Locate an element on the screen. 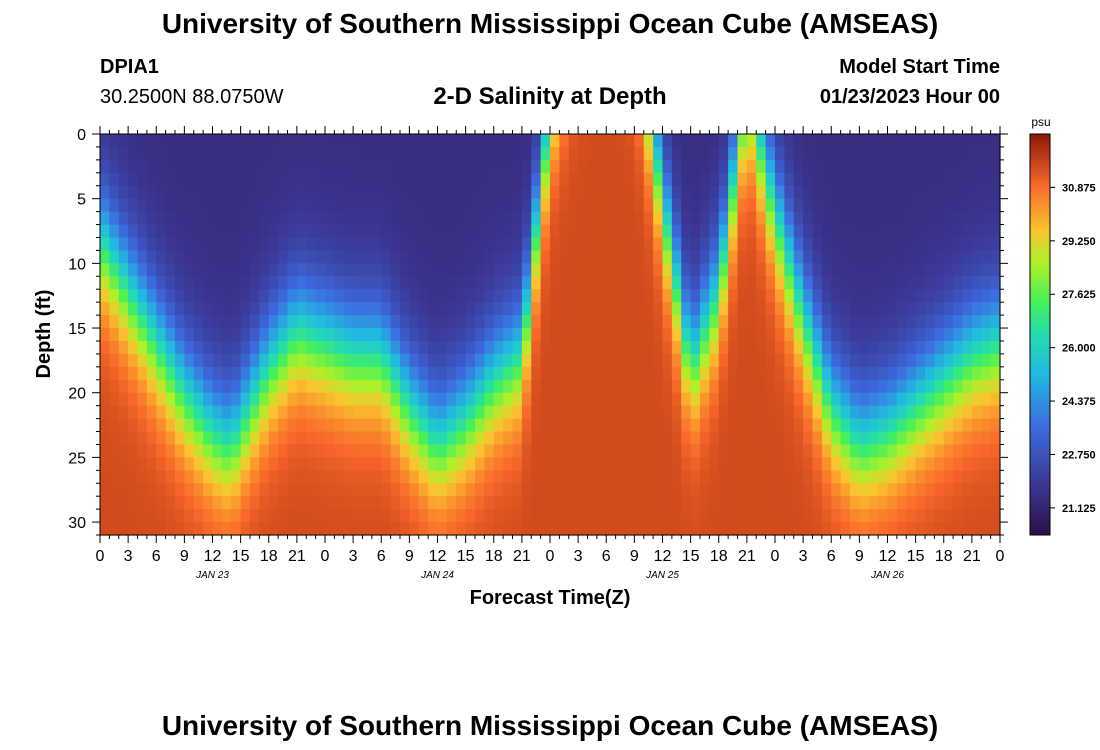 The width and height of the screenshot is (1100, 750). colorbar-tick-label: 26.000 is located at coordinates (1079, 349).